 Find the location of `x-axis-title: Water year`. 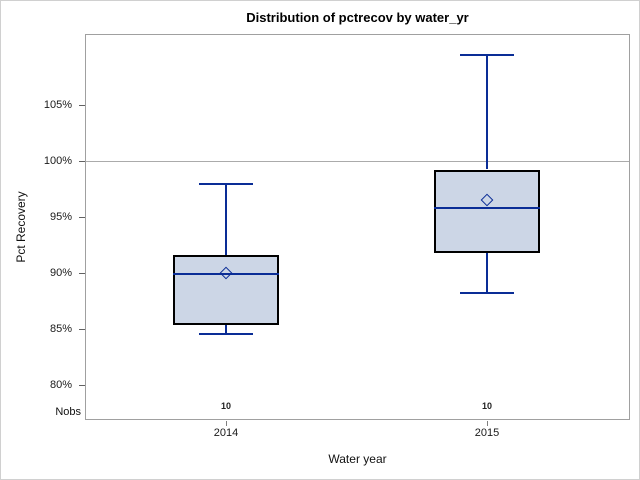

x-axis-title: Water year is located at coordinates (357, 459).